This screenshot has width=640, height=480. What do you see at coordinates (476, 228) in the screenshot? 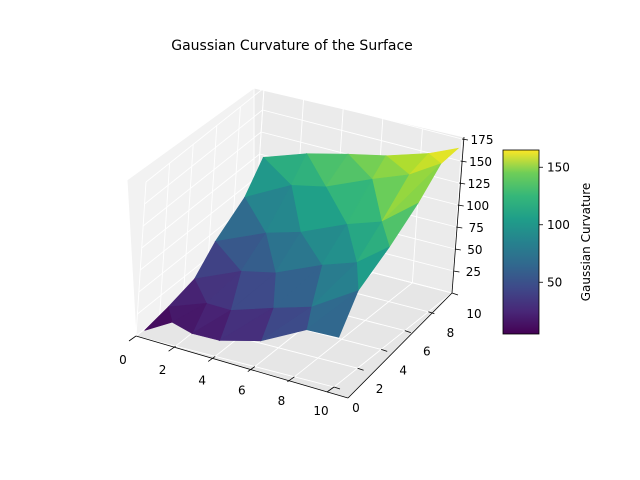
I see `z-tick-label: 75` at bounding box center [476, 228].